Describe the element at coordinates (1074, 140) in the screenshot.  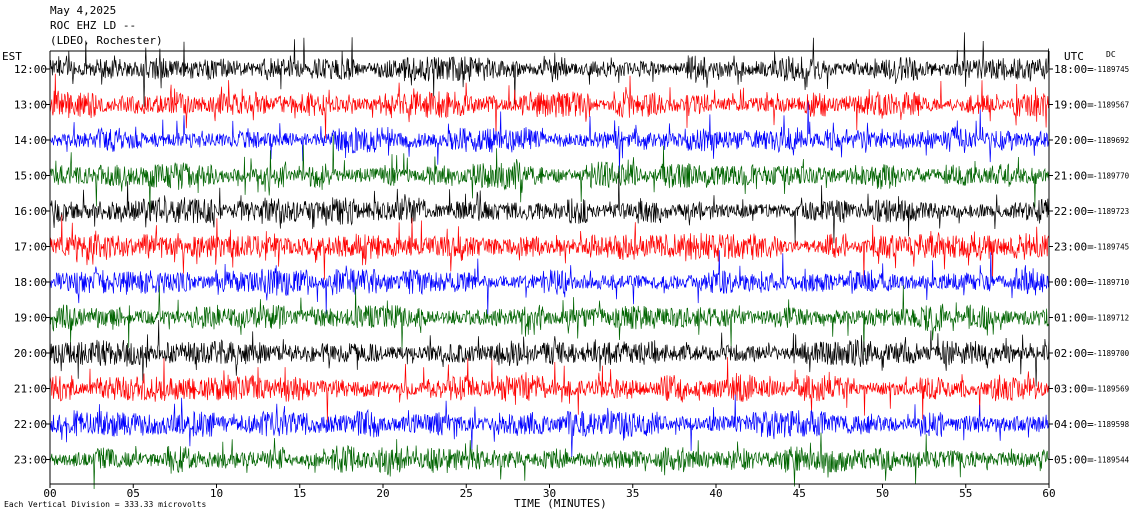
I see `utc-label-2: 20:00=` at that location.